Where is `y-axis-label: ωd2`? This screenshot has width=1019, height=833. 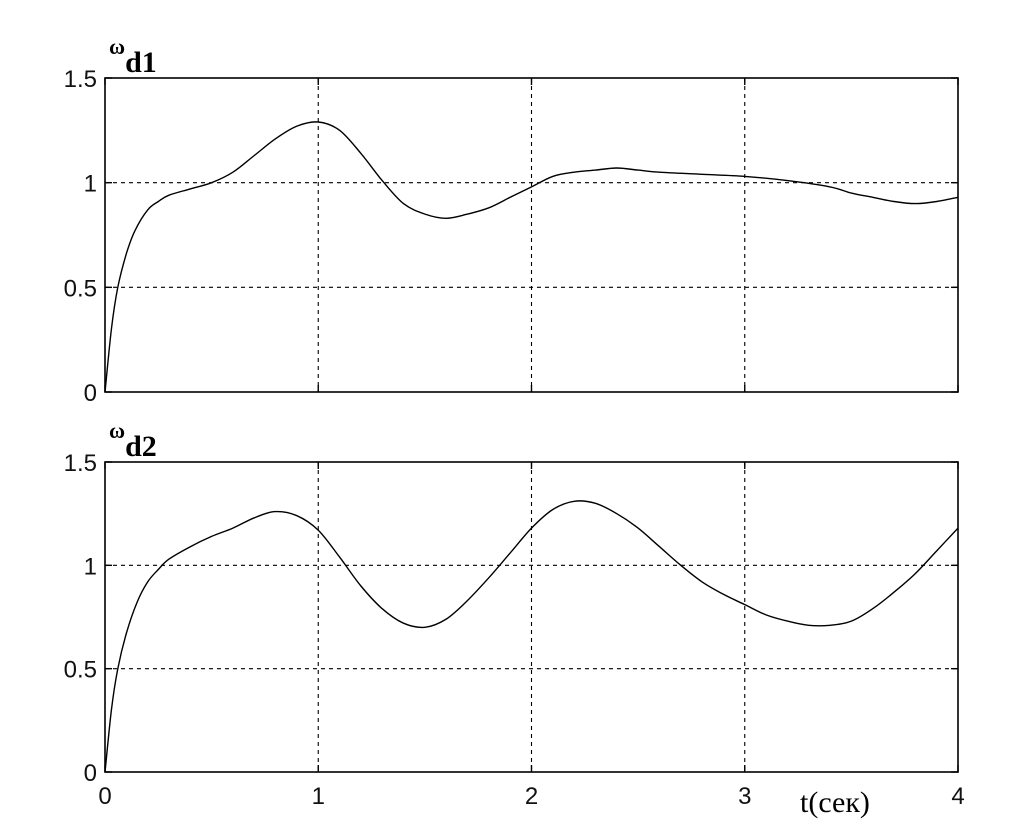
y-axis-label: ωd2 is located at coordinates (133, 440).